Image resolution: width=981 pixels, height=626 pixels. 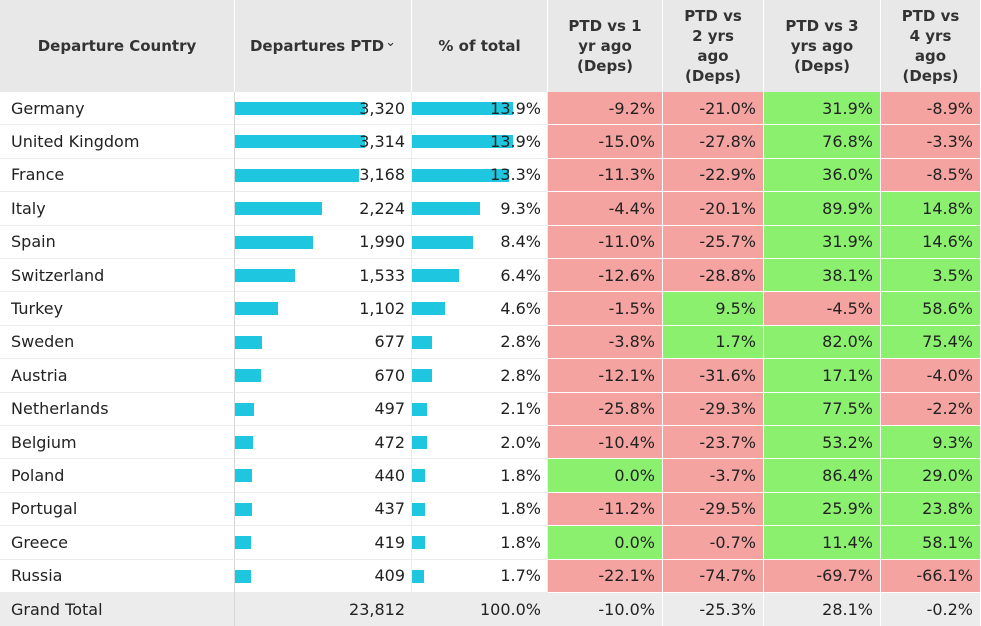 What do you see at coordinates (382, 208) in the screenshot?
I see `departures-value: 2,224` at bounding box center [382, 208].